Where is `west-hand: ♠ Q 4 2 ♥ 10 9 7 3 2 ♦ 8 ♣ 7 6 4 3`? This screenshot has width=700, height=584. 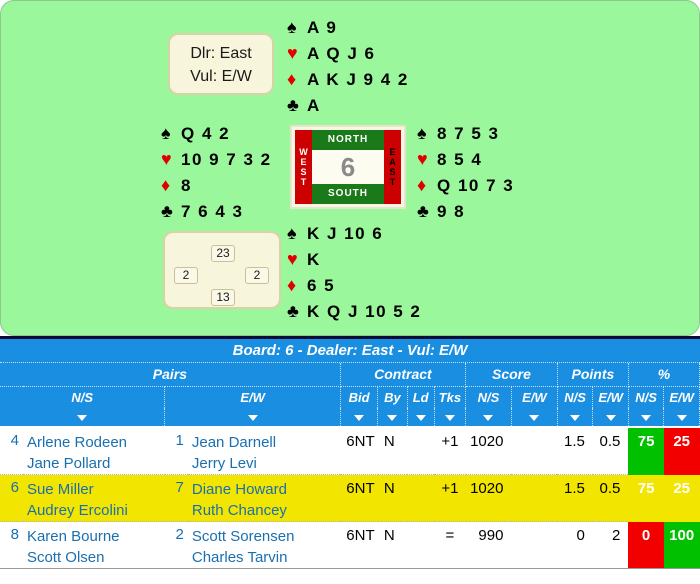
west-hand: ♠ Q 4 2 ♥ 10 9 7 3 2 ♦ 8 ♣ 7 6 4 3 is located at coordinates (216, 172).